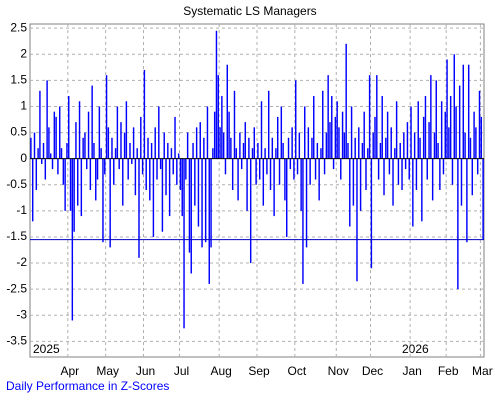 The height and width of the screenshot is (400, 500). I want to click on x-tick-label: Jan, so click(411, 371).